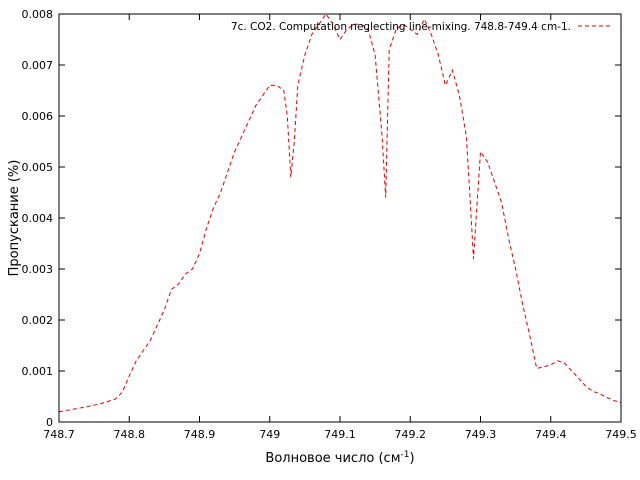  I want to click on x-tick-label: 749.1, so click(340, 434).